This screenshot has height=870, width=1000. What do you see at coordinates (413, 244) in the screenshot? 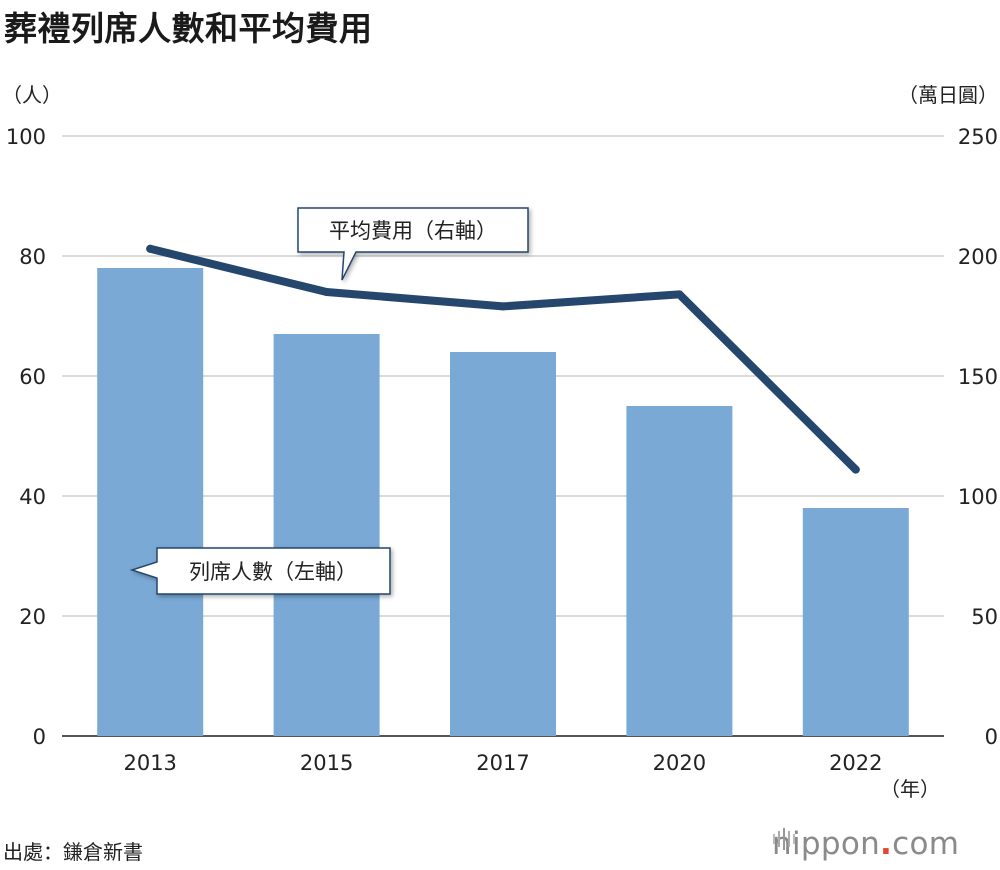
I see `line-series-callout: 平均費用（右軸）` at bounding box center [413, 244].